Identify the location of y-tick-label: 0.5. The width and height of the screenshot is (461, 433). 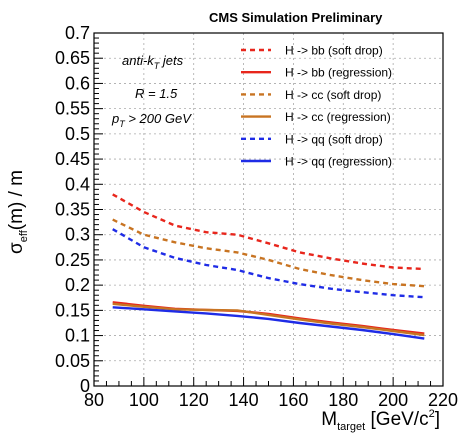
(77, 134).